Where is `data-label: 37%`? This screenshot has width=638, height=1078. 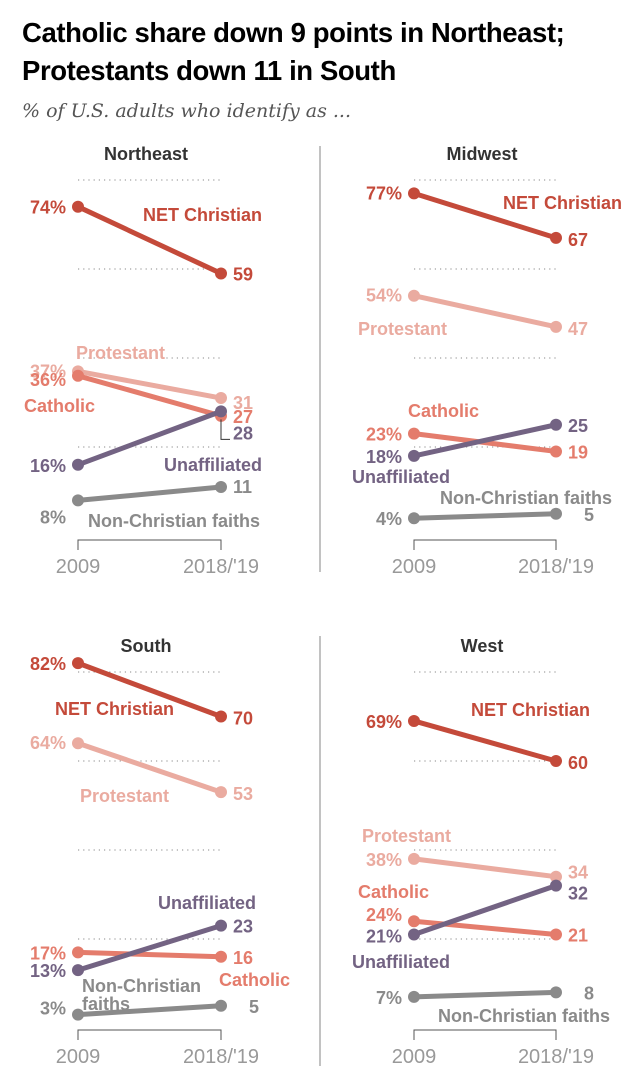 data-label: 37% is located at coordinates (48, 371).